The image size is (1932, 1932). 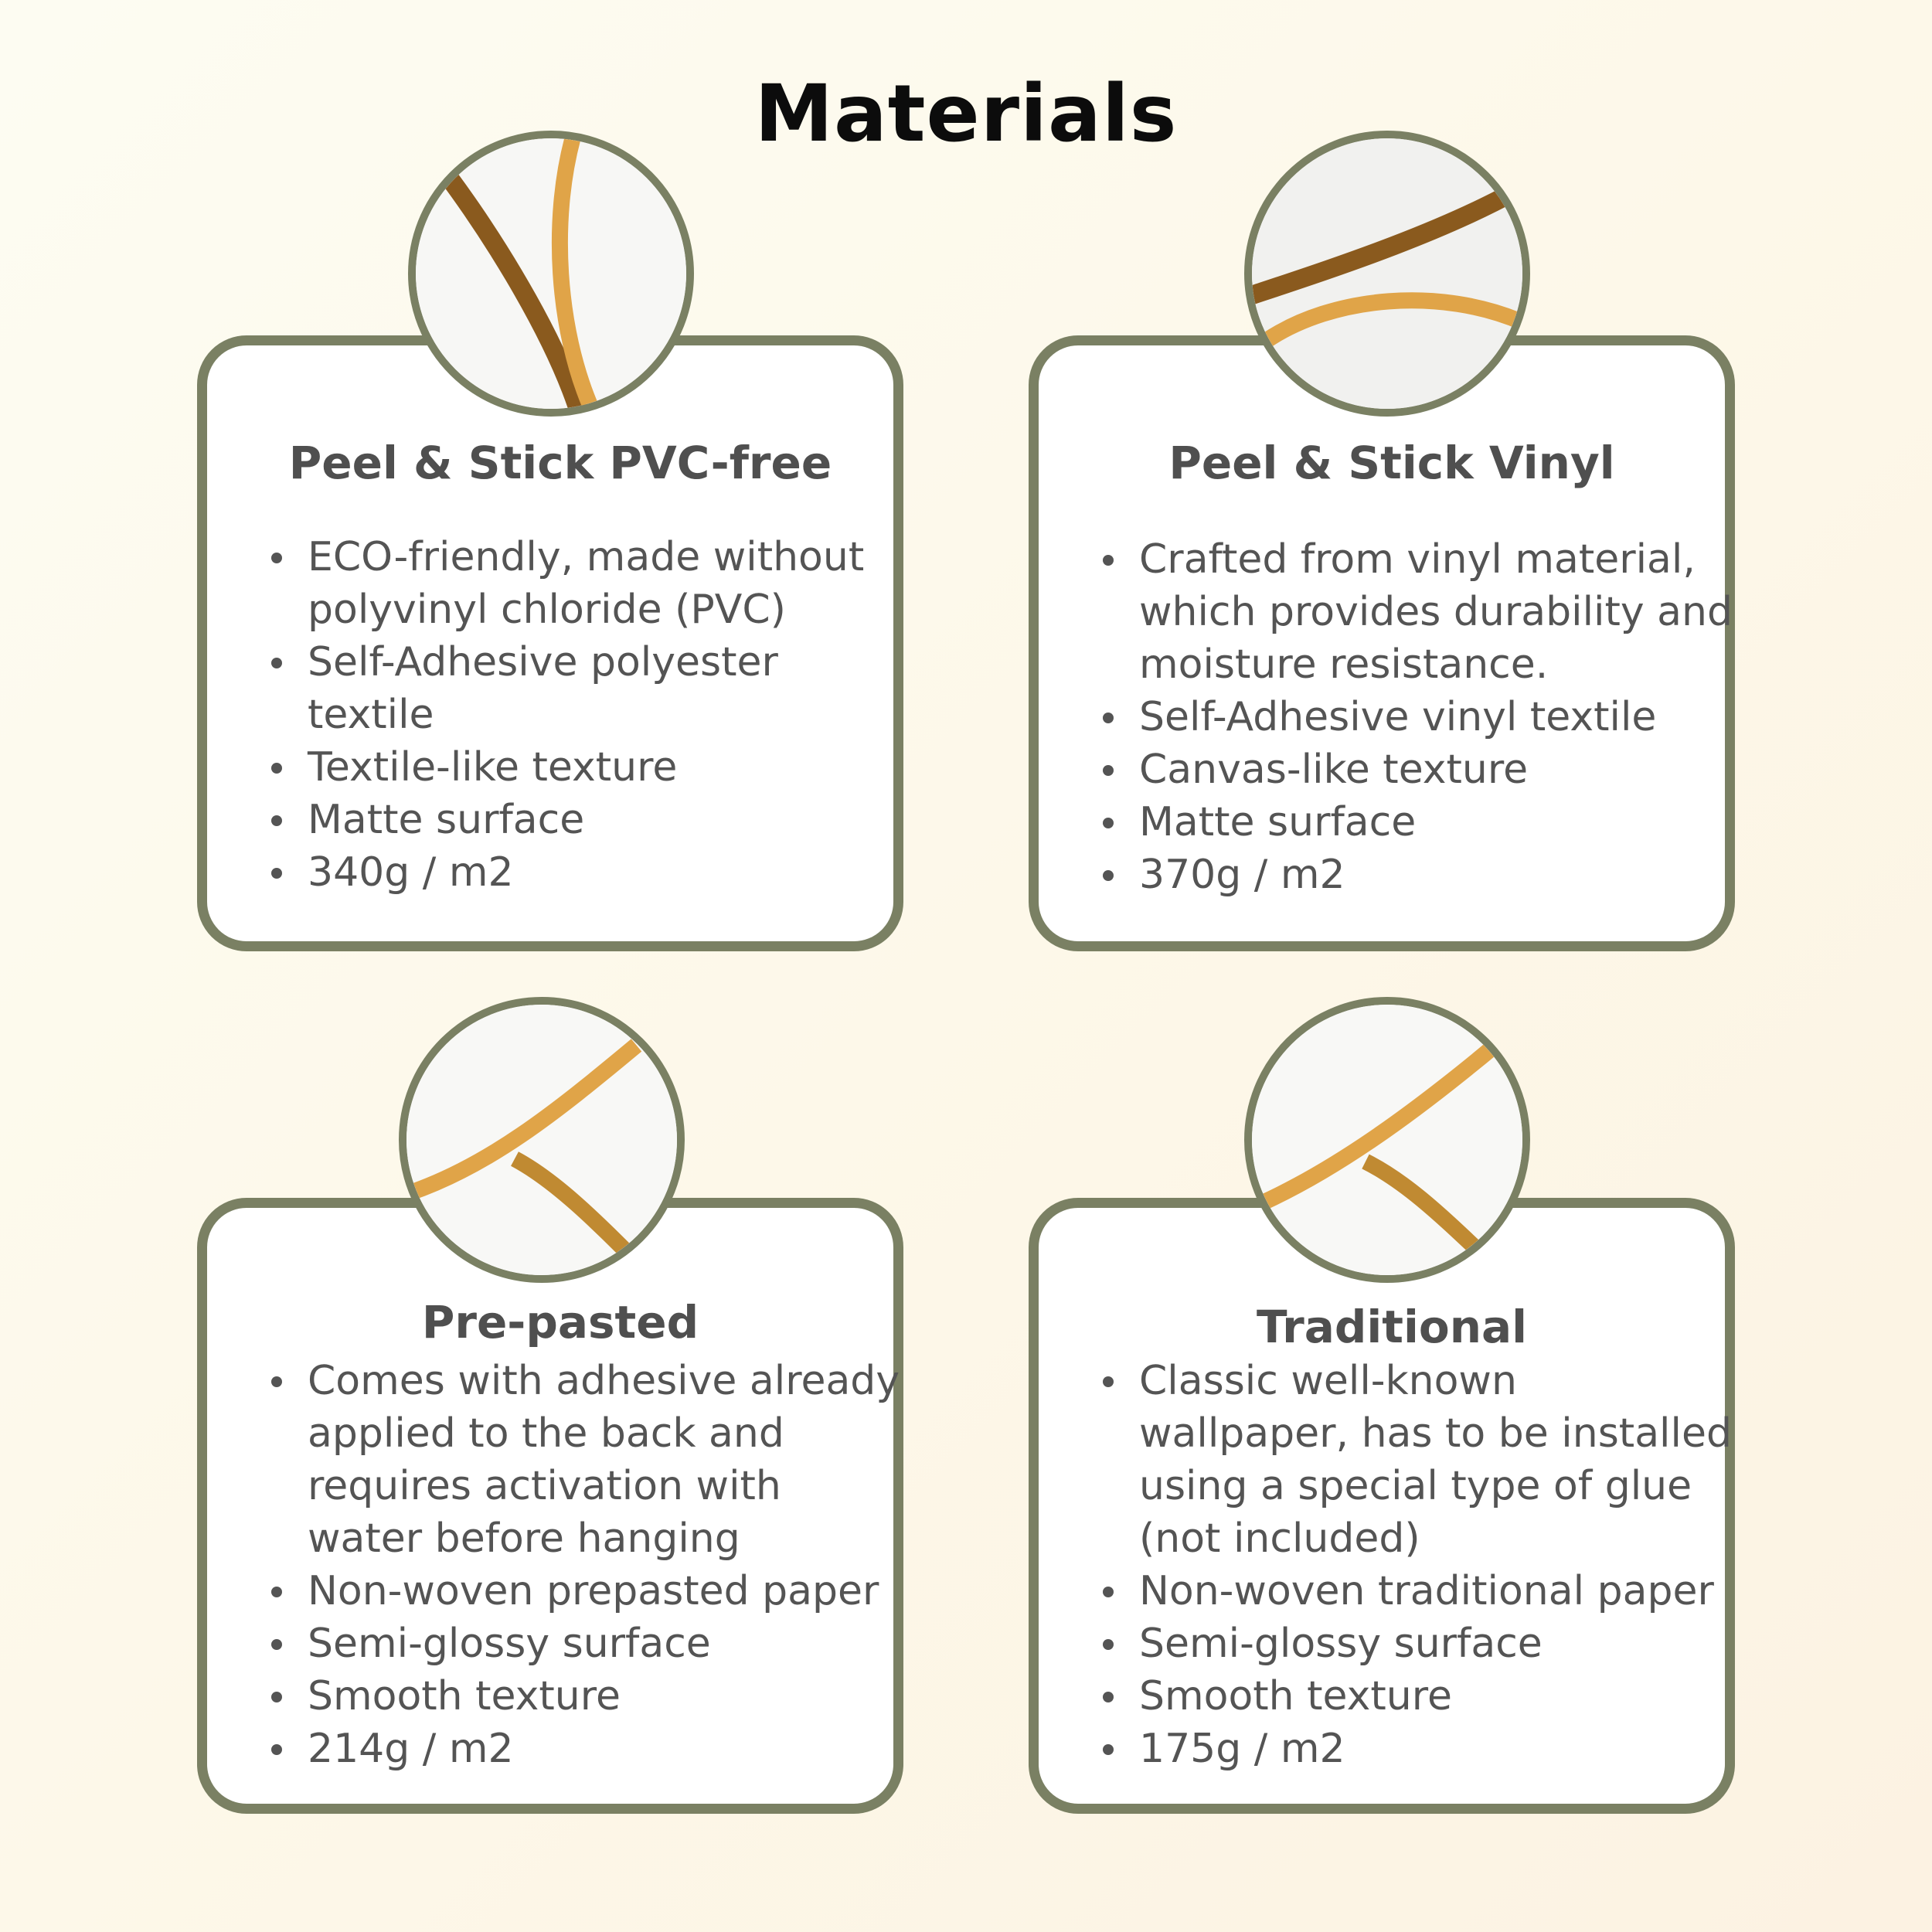 What do you see at coordinates (560, 1322) in the screenshot?
I see `card-heading: Pre-pasted` at bounding box center [560, 1322].